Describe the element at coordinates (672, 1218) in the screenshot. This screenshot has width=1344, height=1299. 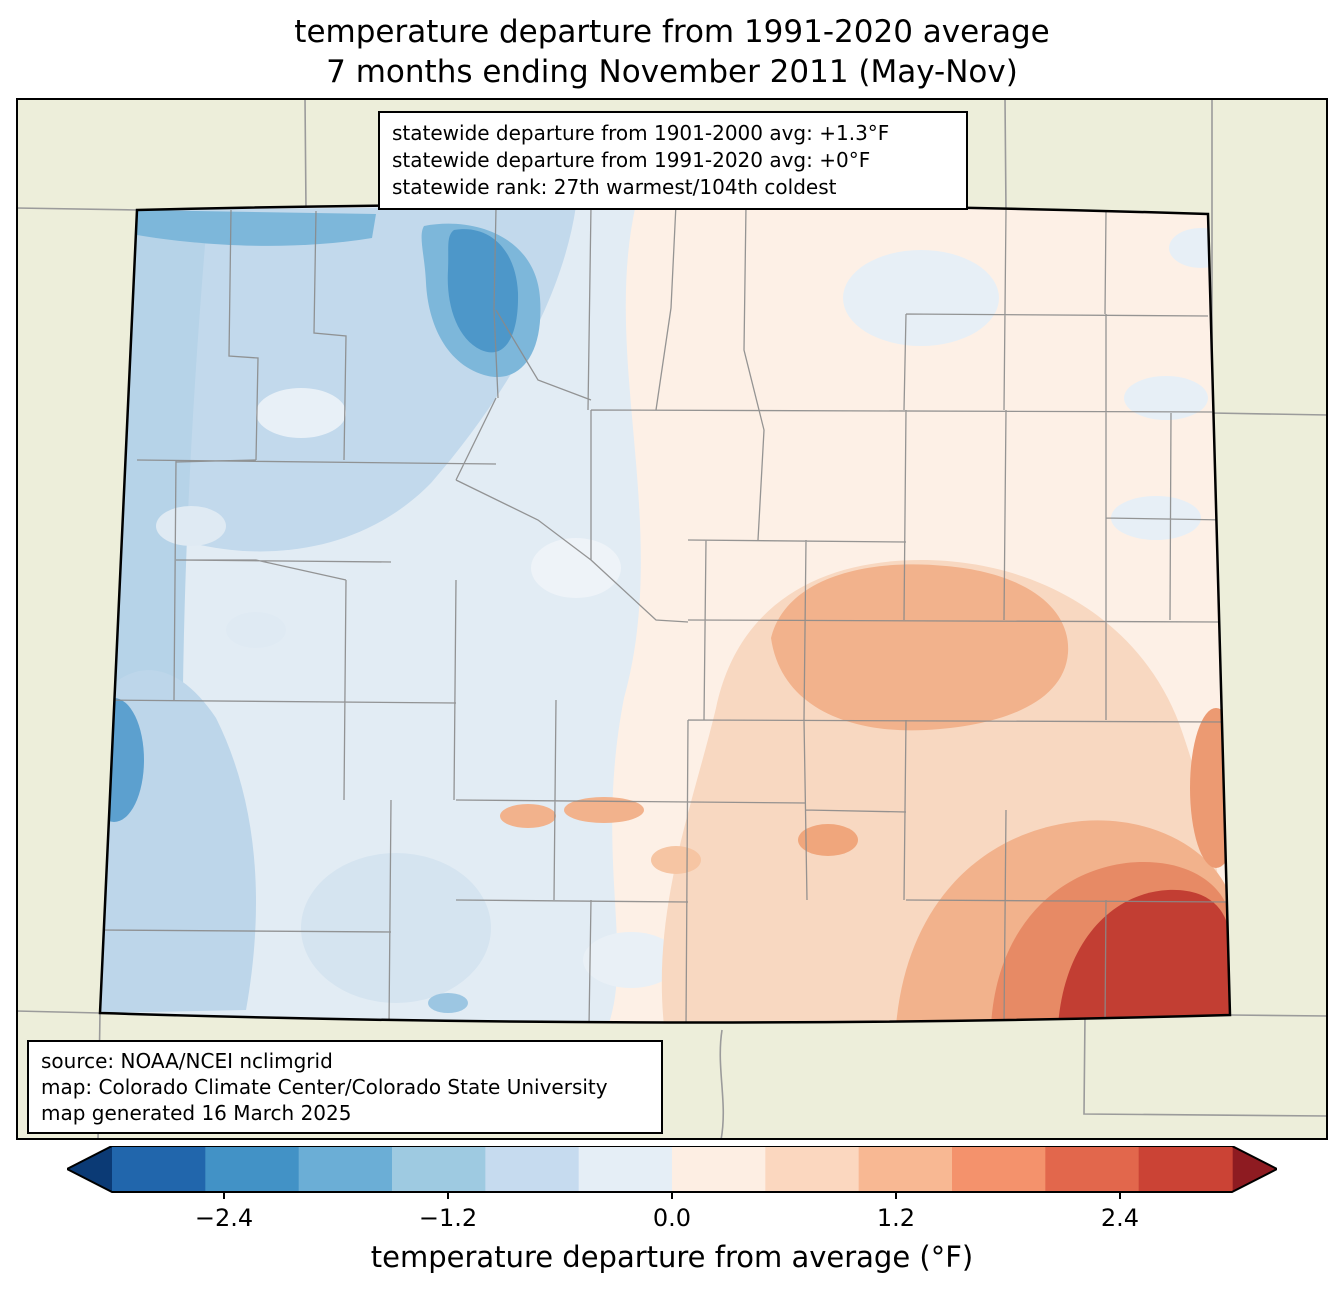
I see `colorbar-tick-label: 0.0` at that location.